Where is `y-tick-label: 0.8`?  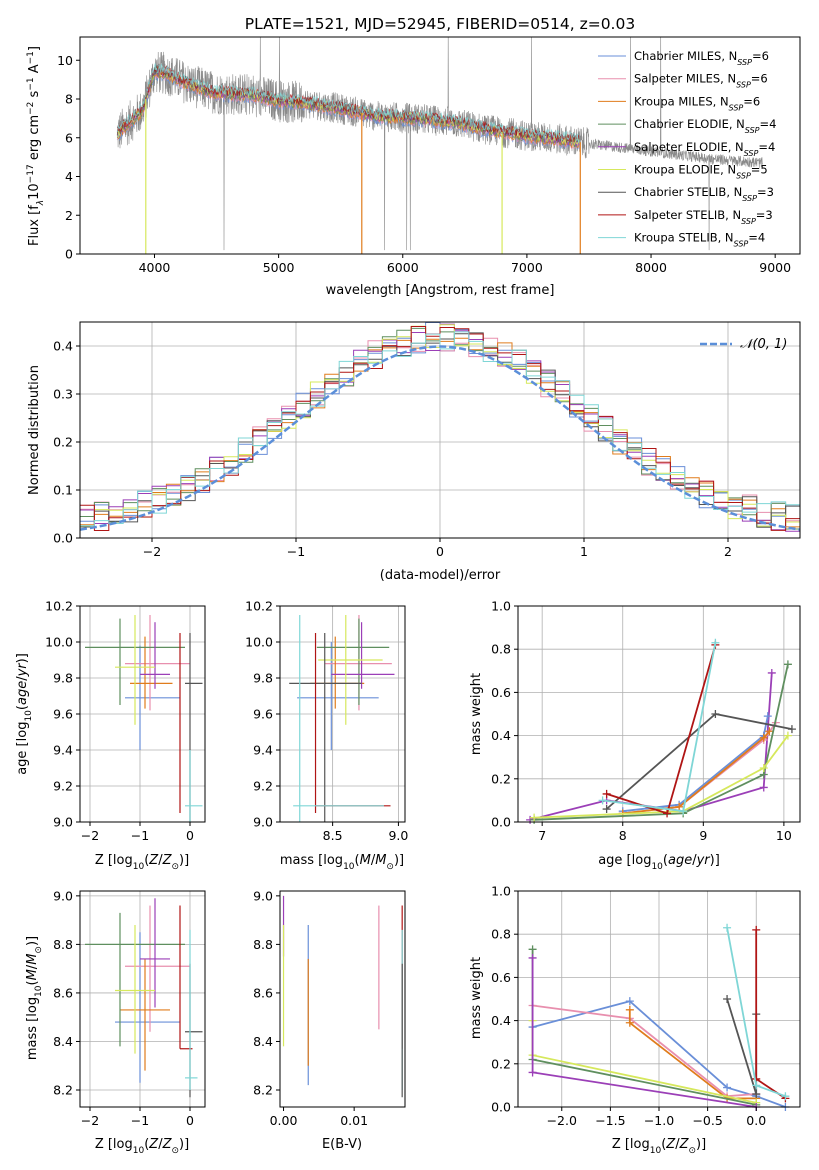 y-tick-label: 0.8 is located at coordinates (501, 934).